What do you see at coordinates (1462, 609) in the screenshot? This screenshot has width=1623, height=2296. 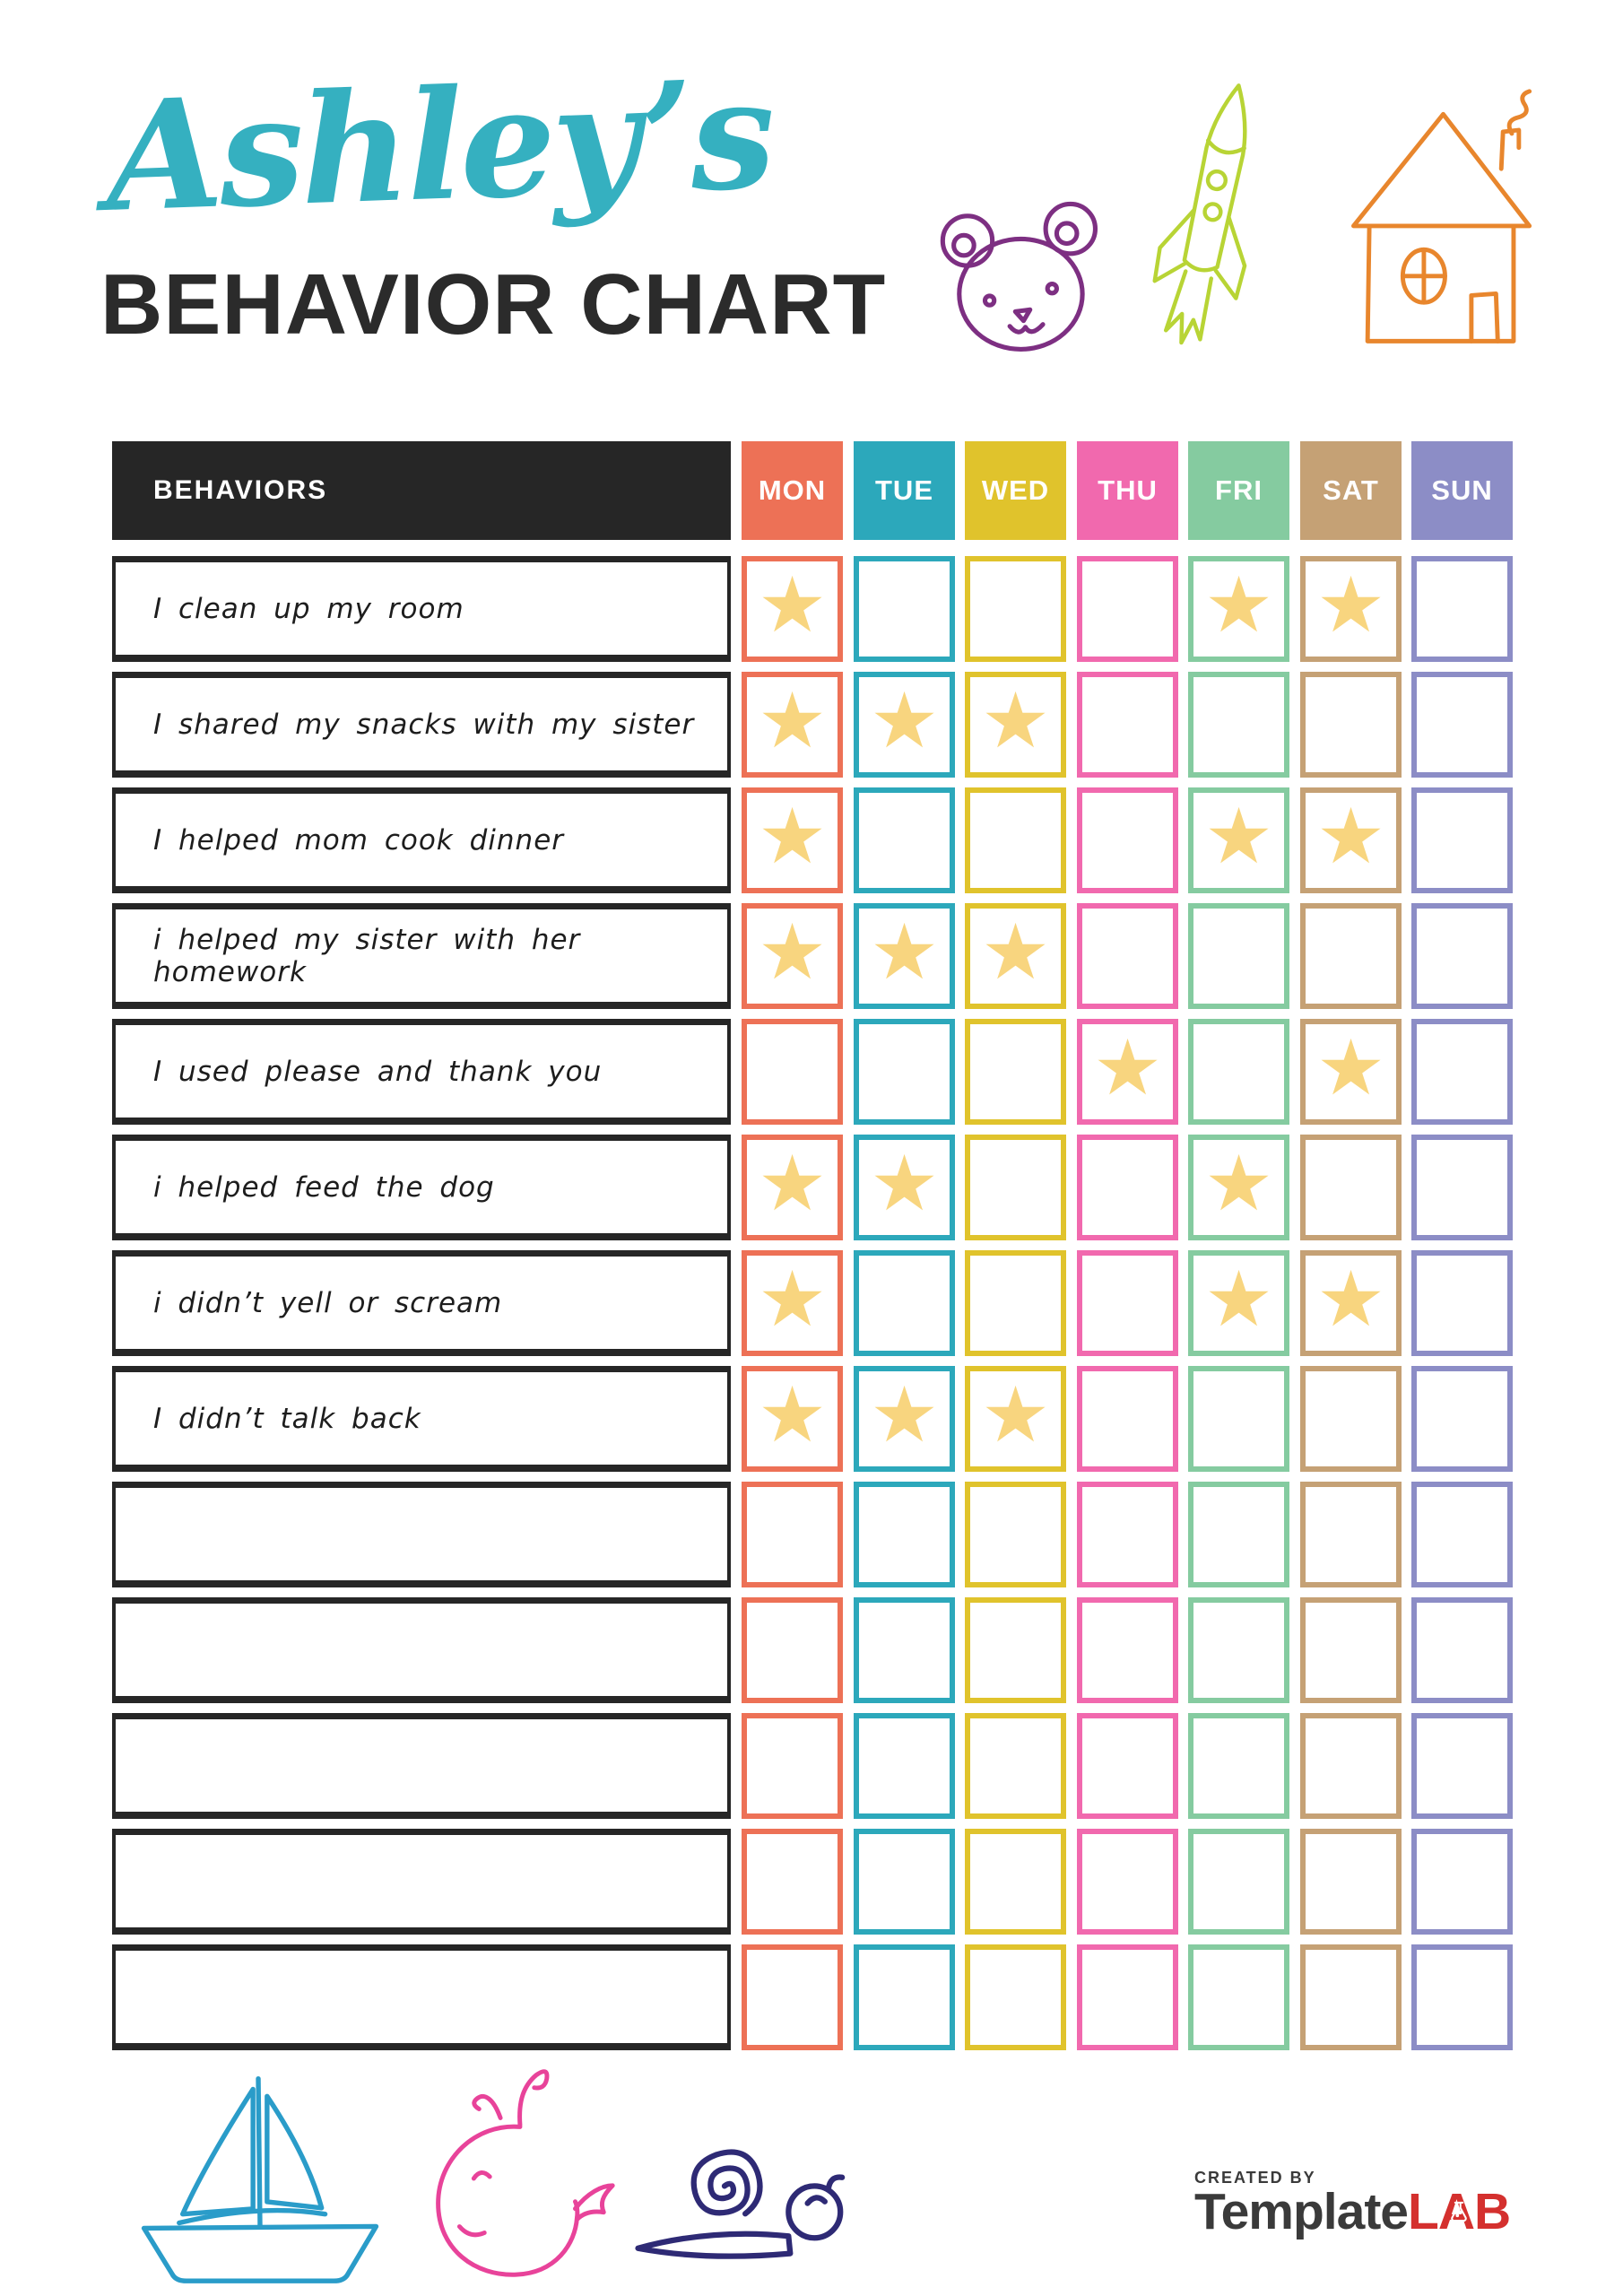 I see `star-cell-sun-row1` at bounding box center [1462, 609].